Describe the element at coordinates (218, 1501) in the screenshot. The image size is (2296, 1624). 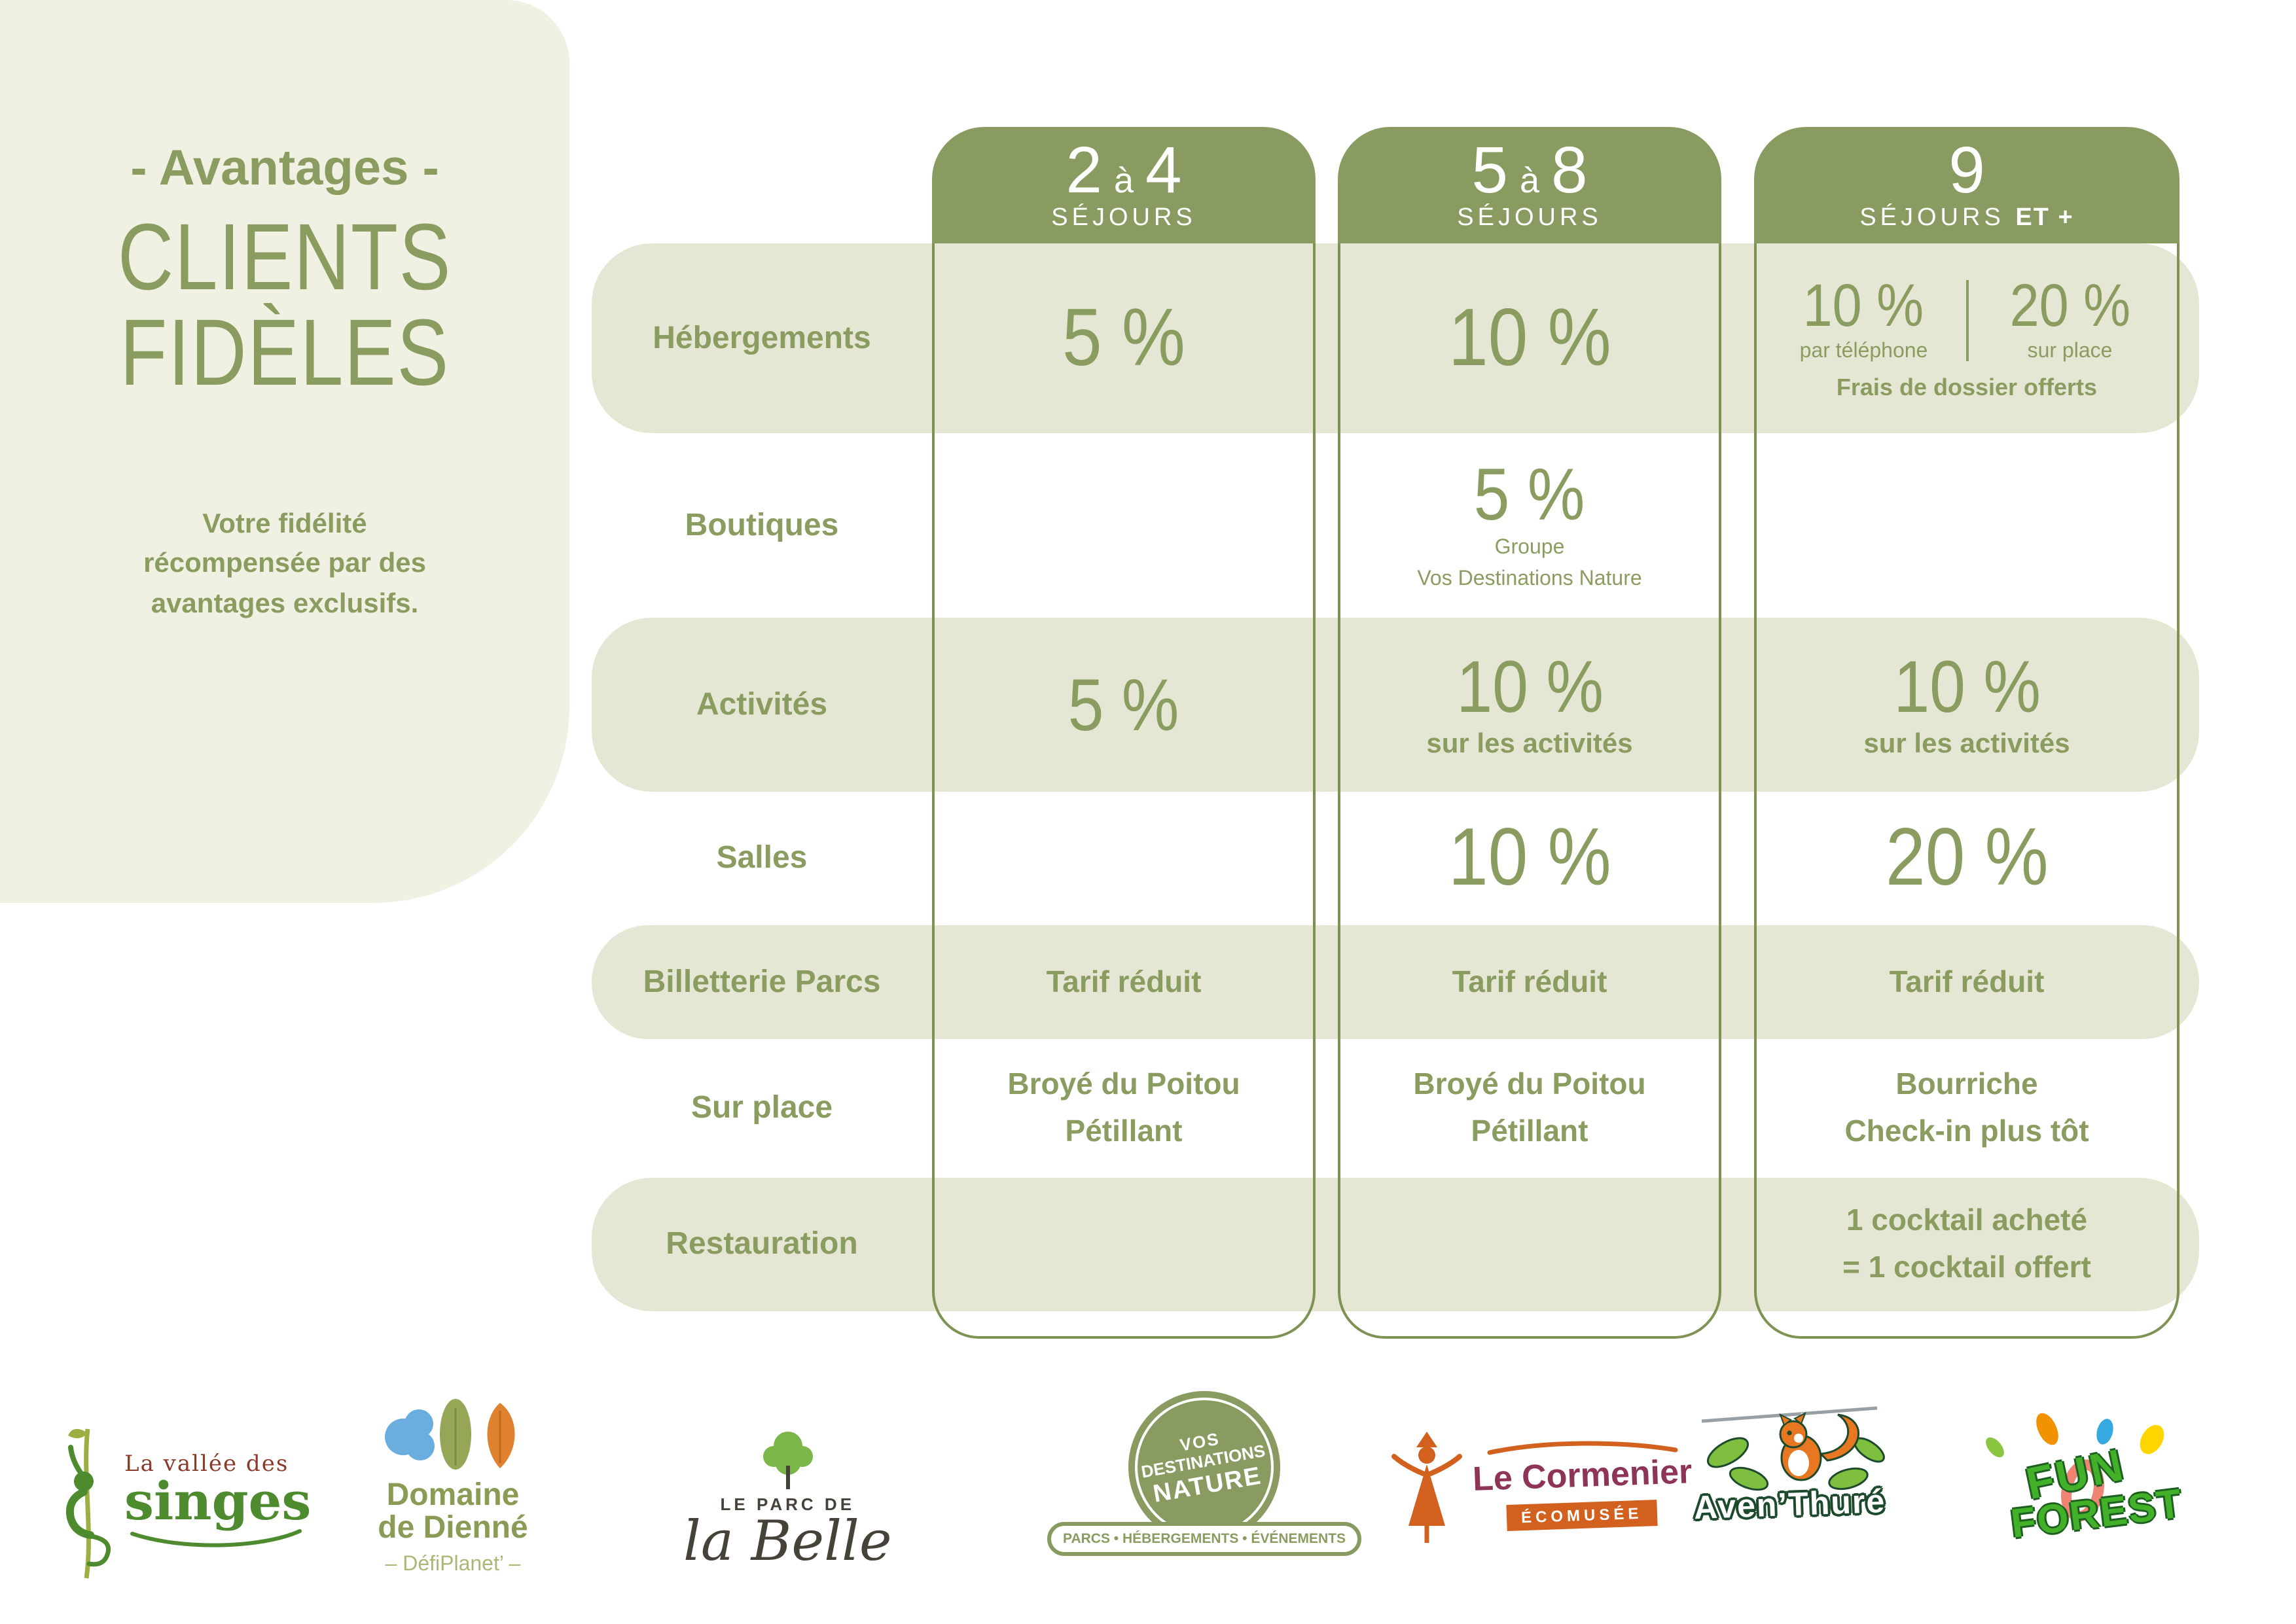
I see `logo-text: singes` at that location.